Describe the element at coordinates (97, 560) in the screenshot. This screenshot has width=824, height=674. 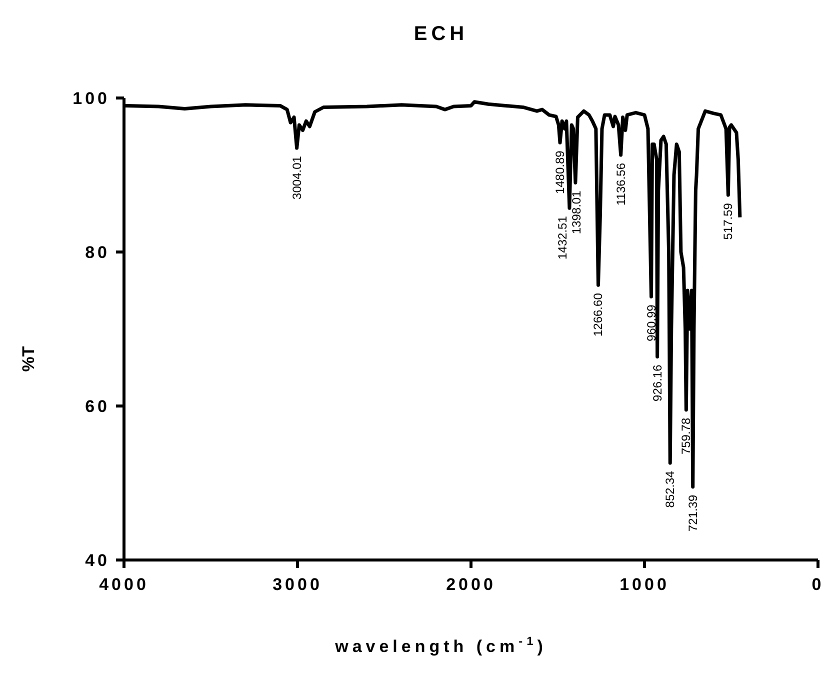
I see `y-tick-label: 40` at that location.